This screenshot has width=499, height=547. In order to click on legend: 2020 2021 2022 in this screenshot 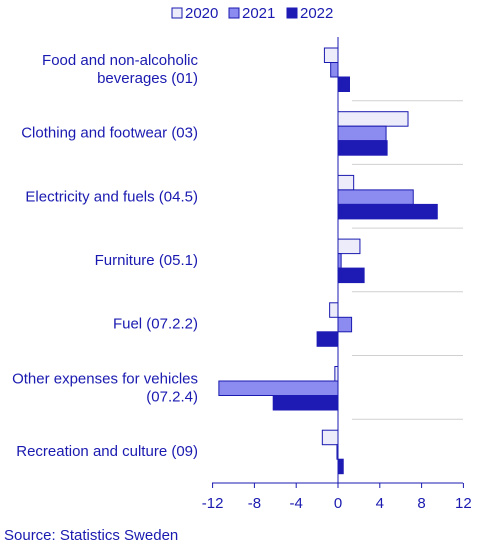, I will do `click(252, 13)`.